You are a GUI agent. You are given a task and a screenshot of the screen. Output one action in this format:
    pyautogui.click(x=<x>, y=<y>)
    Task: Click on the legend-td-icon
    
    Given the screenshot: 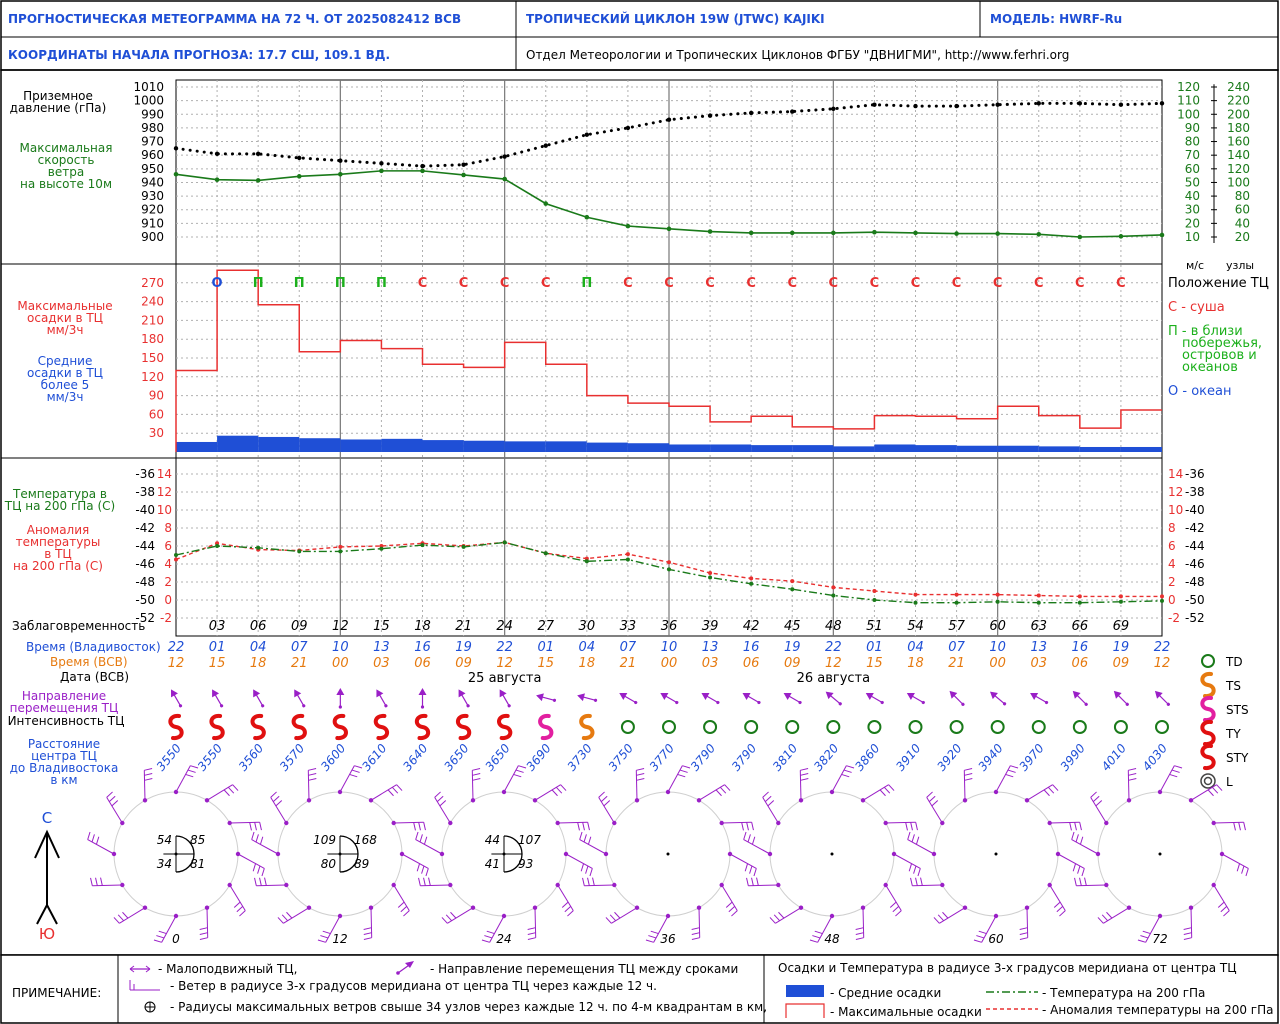 What is the action you would take?
    pyautogui.click(x=1208, y=661)
    